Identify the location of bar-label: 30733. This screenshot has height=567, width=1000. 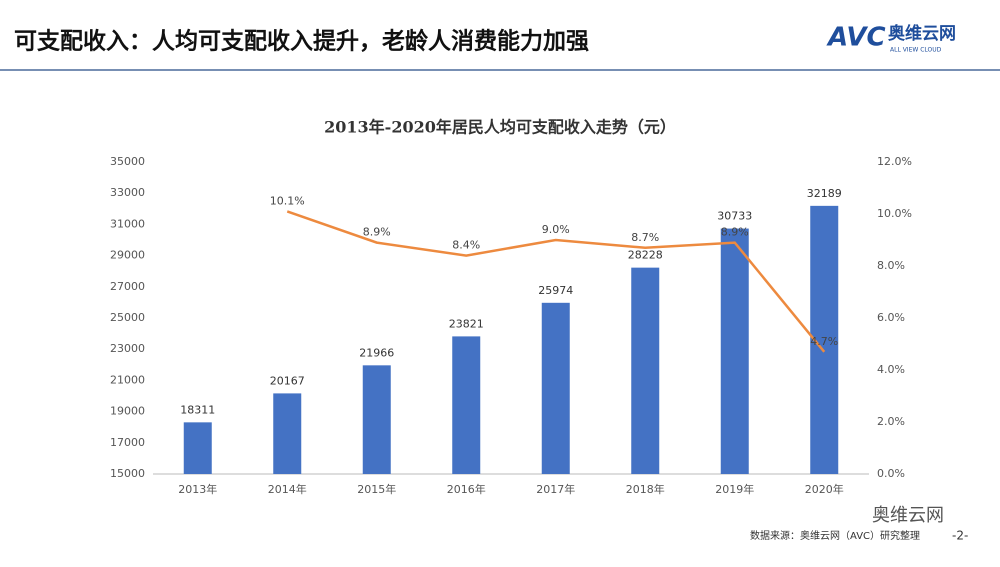
(734, 216).